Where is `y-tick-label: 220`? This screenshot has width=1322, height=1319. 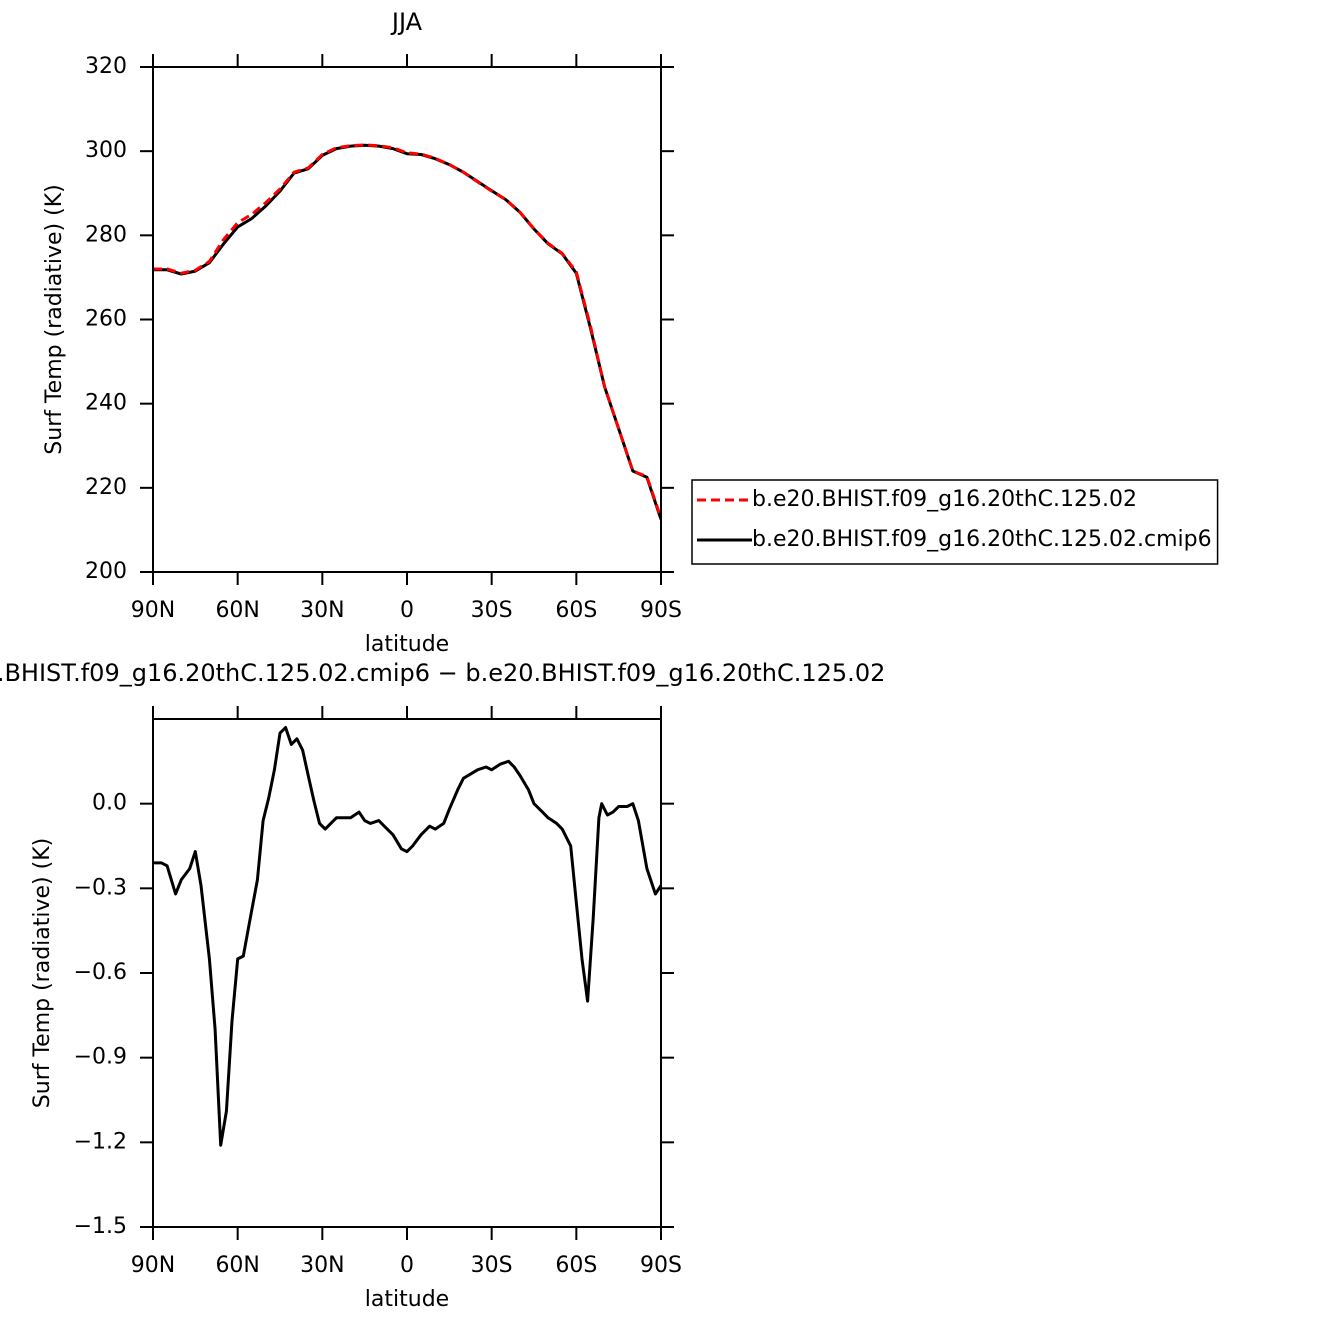 y-tick-label: 220 is located at coordinates (106, 487).